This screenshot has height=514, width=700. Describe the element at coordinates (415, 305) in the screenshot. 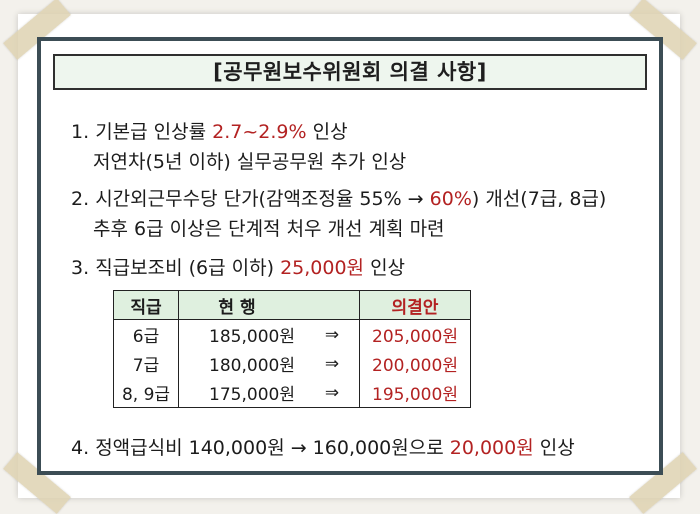

I see `header-proposed: 의결안` at that location.